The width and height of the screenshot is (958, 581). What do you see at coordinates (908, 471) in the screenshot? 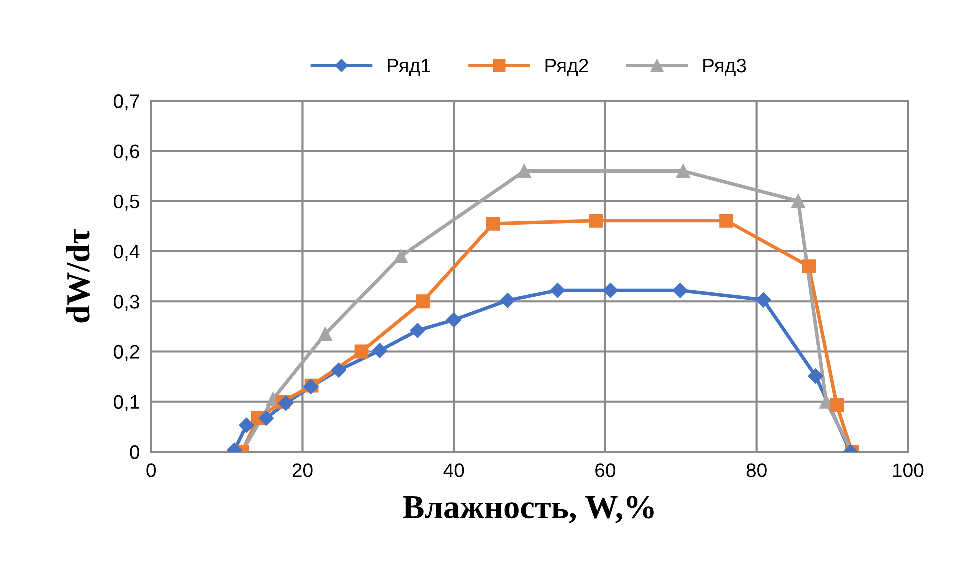
I see `x-tick-label: 100` at bounding box center [908, 471].